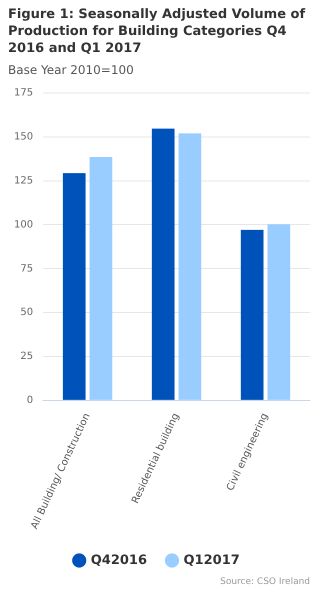 This screenshot has height=600, width=320. Describe the element at coordinates (24, 137) in the screenshot. I see `y-tick-label: 150` at that location.